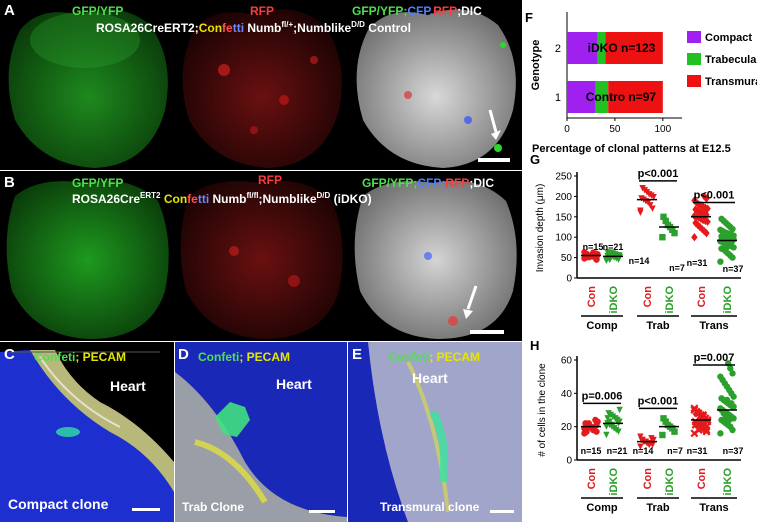  I want to click on y-tick-label: 200, so click(563, 197).